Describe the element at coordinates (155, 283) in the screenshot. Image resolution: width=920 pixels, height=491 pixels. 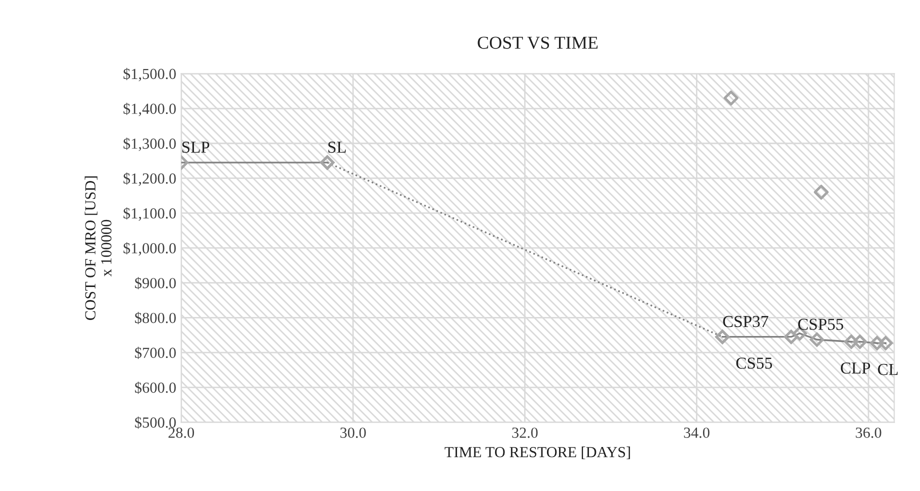
I see `y-tick-label: $900.0` at that location.